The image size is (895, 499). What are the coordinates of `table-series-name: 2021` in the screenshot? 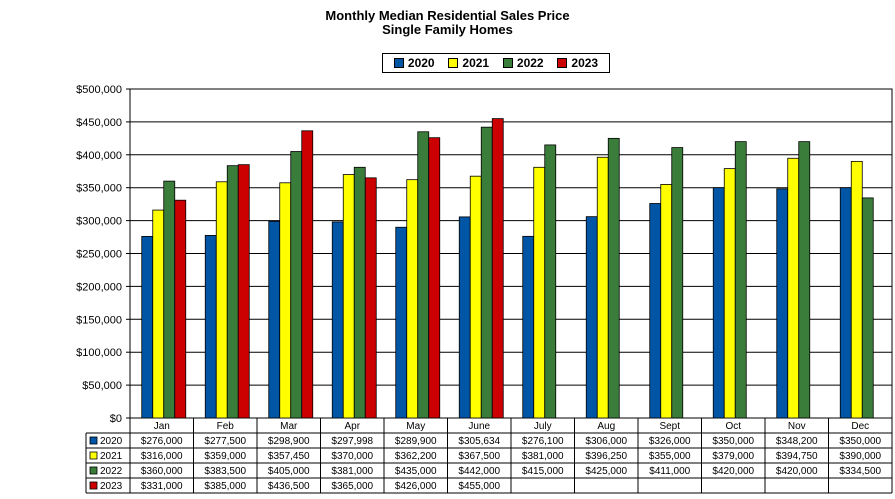 It's located at (111, 456).